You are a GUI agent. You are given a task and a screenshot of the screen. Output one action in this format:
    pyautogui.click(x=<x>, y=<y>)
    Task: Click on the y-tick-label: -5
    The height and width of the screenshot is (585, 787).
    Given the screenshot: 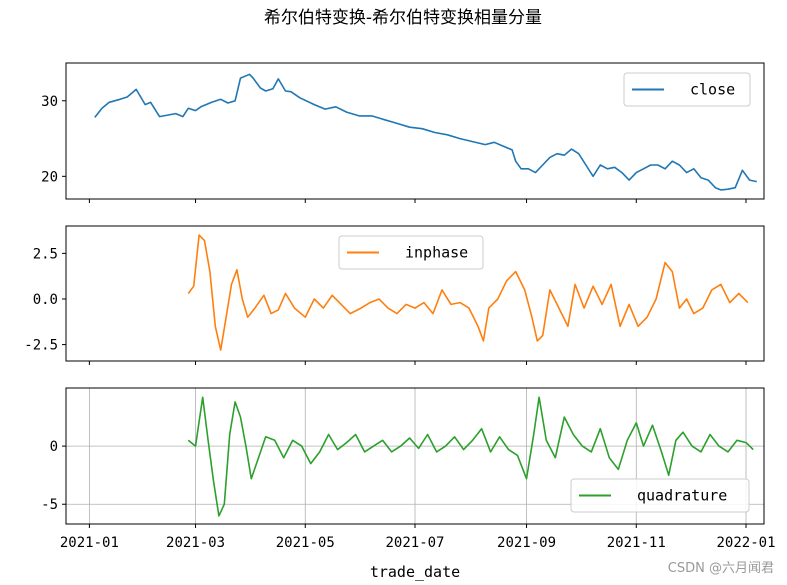 What is the action you would take?
    pyautogui.click(x=49, y=505)
    